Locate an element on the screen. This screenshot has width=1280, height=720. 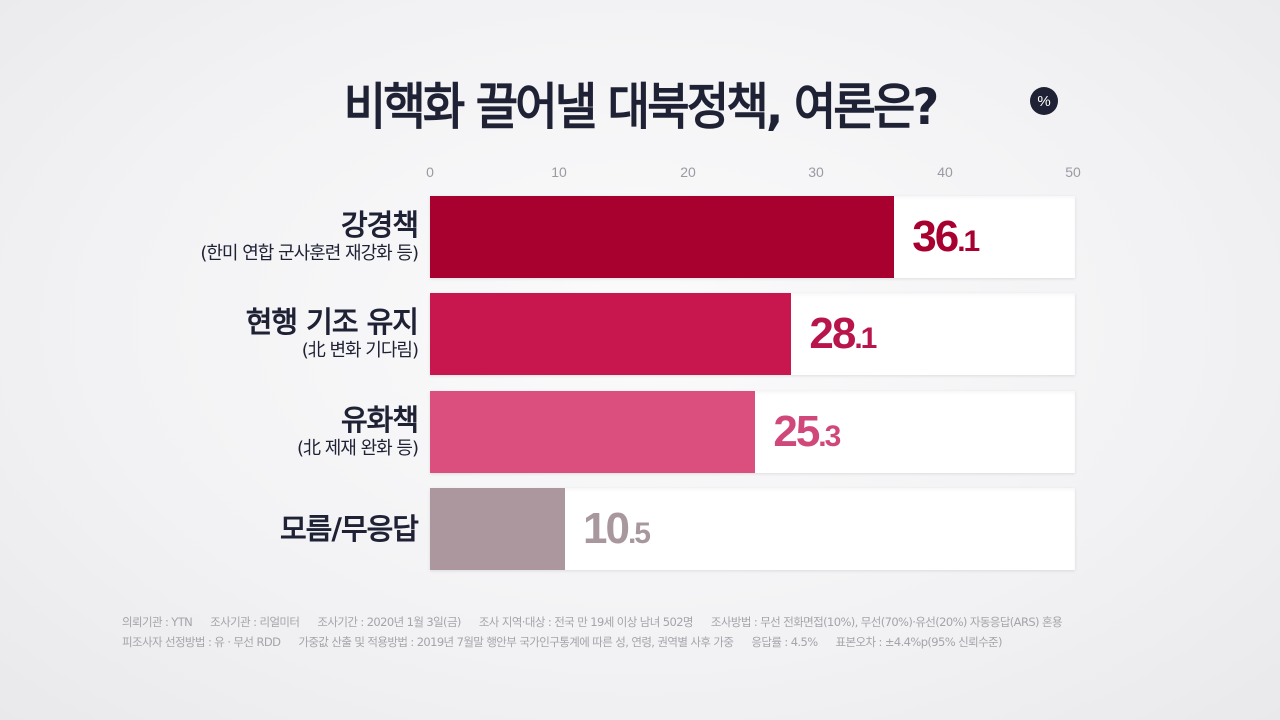
value-decimal: .3 is located at coordinates (829, 436).